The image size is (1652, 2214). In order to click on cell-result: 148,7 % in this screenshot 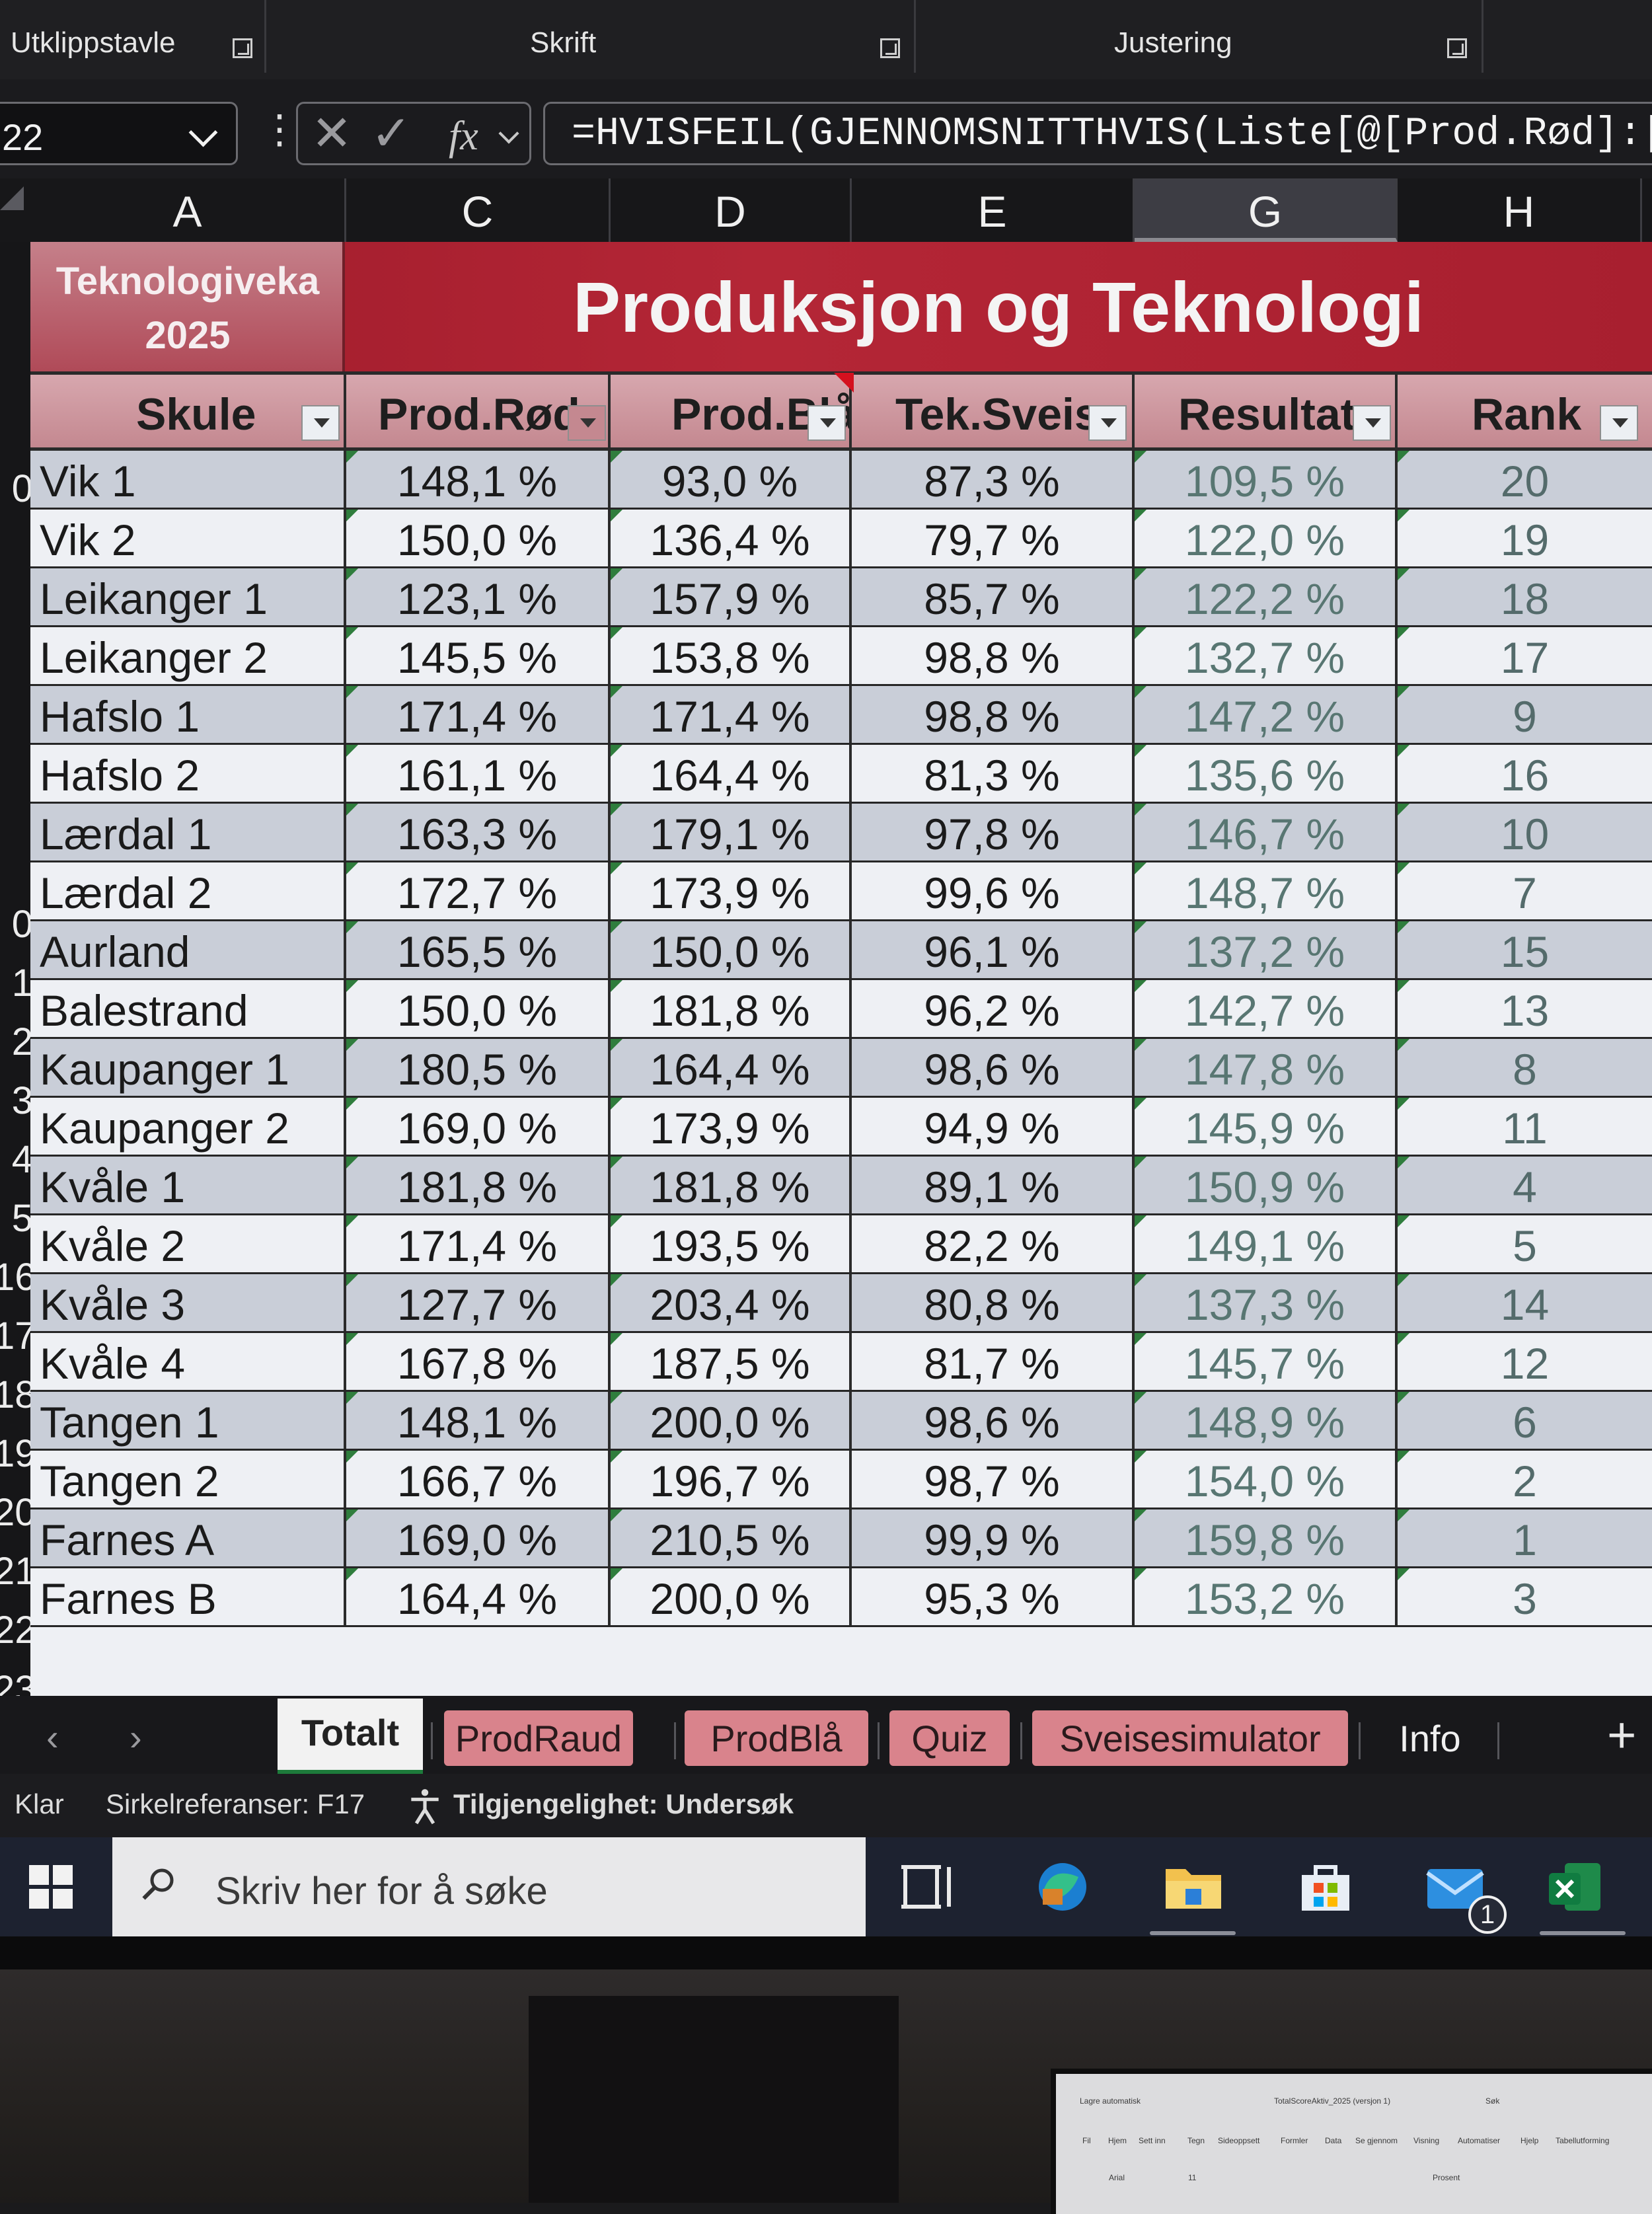, I will do `click(1267, 891)`.